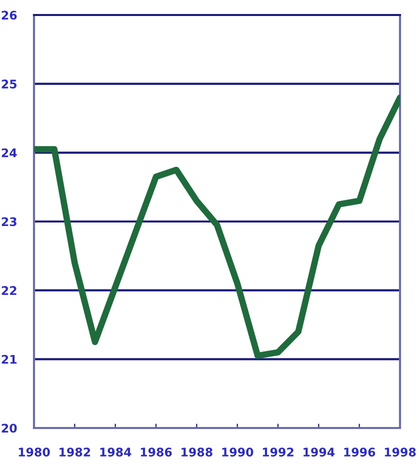  What do you see at coordinates (156, 452) in the screenshot?
I see `x-tick-label: 1986` at bounding box center [156, 452].